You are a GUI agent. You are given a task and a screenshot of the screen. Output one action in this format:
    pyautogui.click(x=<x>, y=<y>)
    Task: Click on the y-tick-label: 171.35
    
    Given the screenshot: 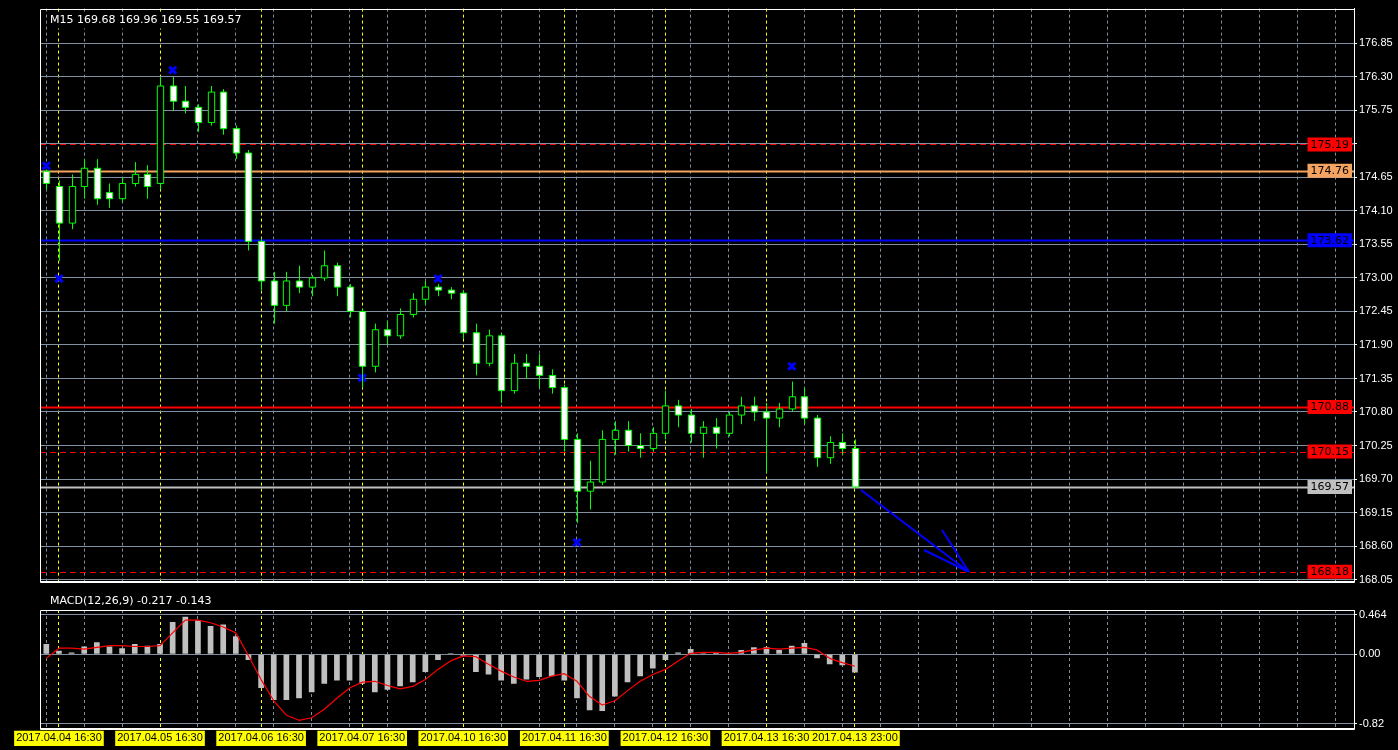 What is the action you would take?
    pyautogui.click(x=1376, y=377)
    